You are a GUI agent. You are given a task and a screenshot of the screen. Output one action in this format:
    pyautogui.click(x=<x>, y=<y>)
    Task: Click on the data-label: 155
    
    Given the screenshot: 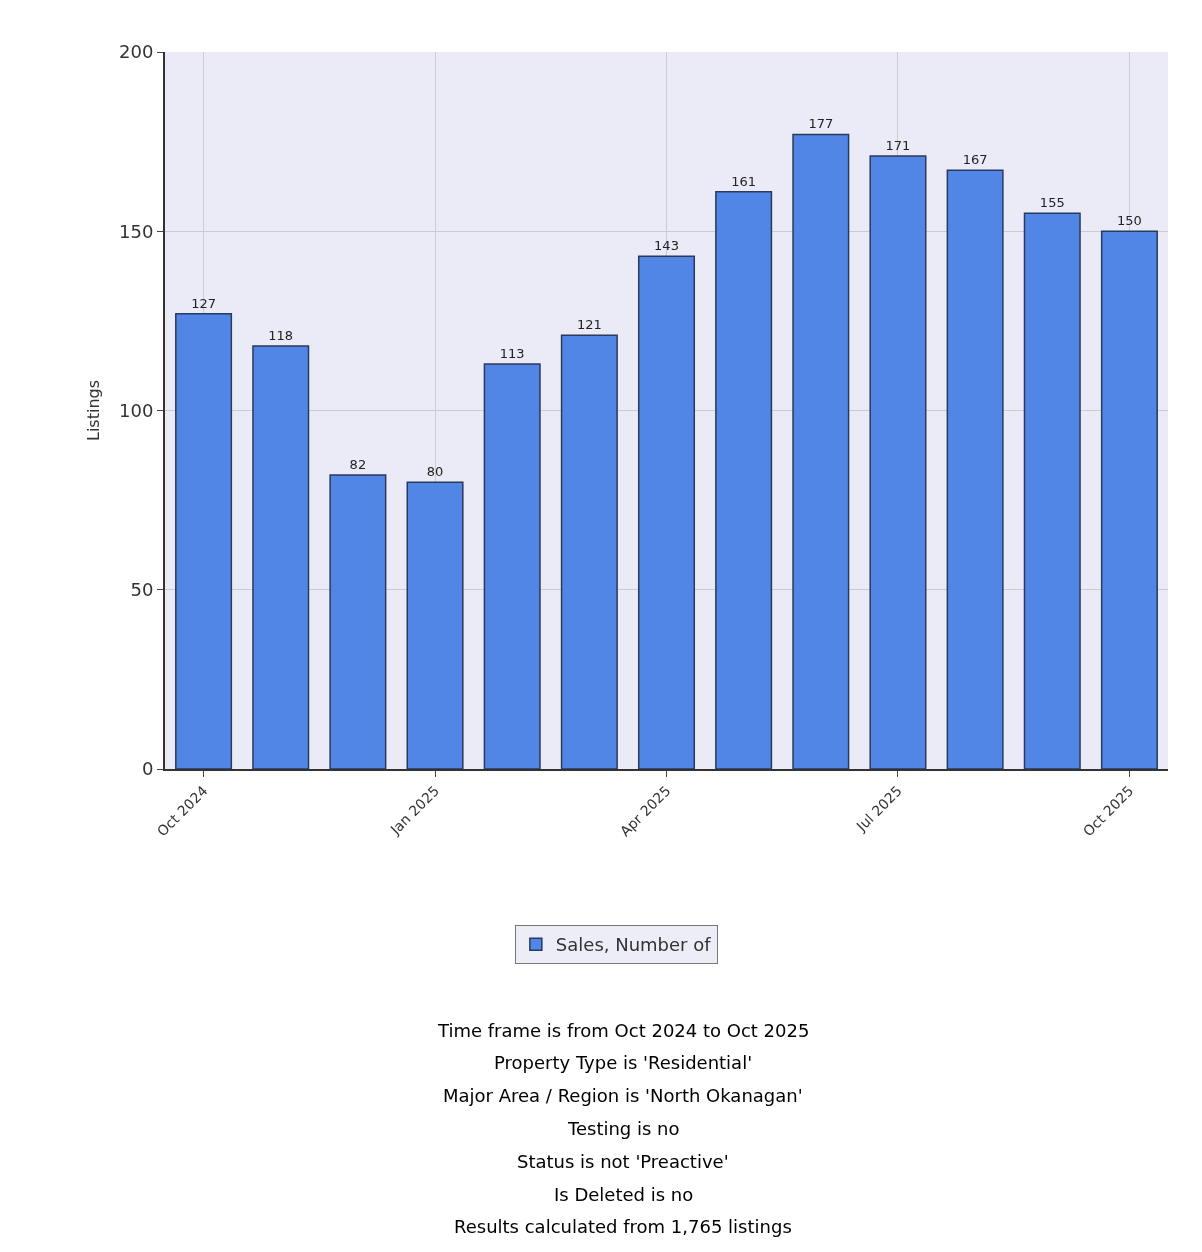 What is the action you would take?
    pyautogui.click(x=1052, y=203)
    